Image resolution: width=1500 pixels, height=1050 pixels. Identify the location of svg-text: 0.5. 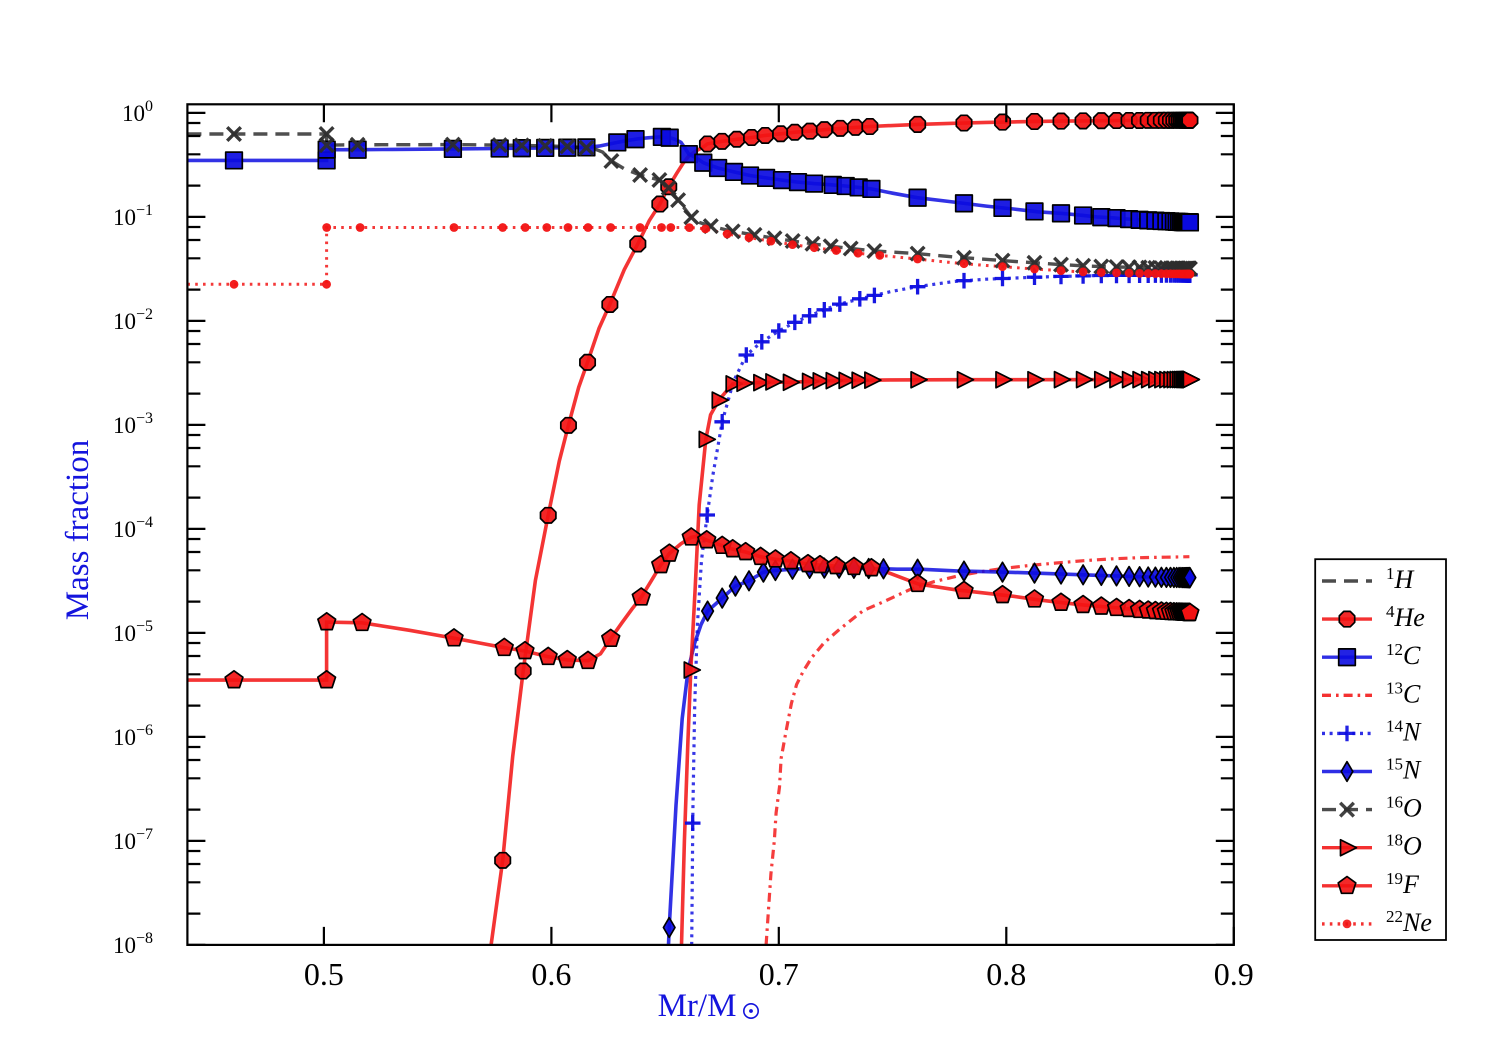
(324, 974).